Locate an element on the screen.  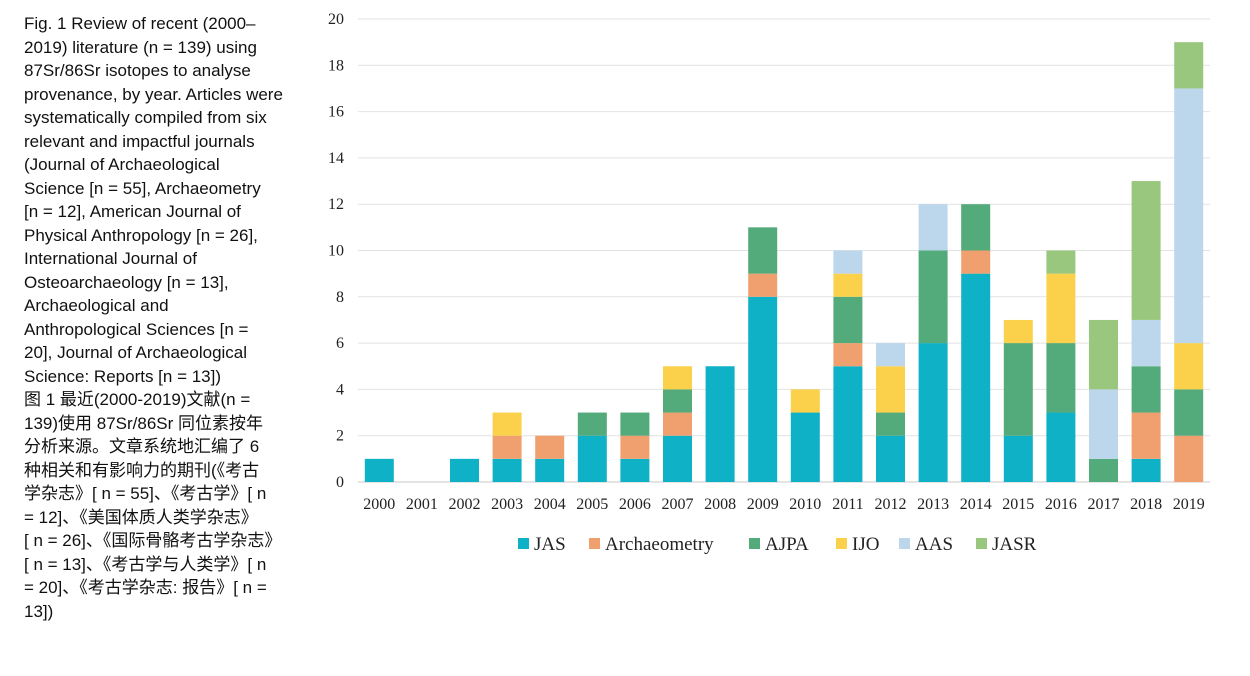
legend-label: JAS is located at coordinates (550, 544).